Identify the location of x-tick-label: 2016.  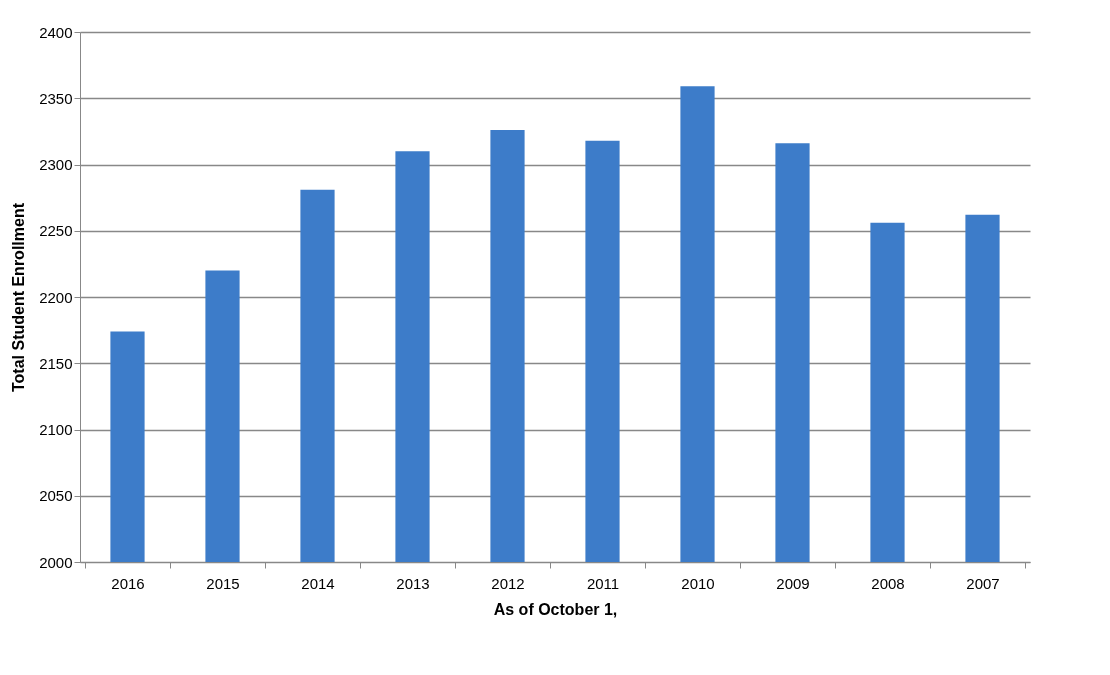
(128, 583).